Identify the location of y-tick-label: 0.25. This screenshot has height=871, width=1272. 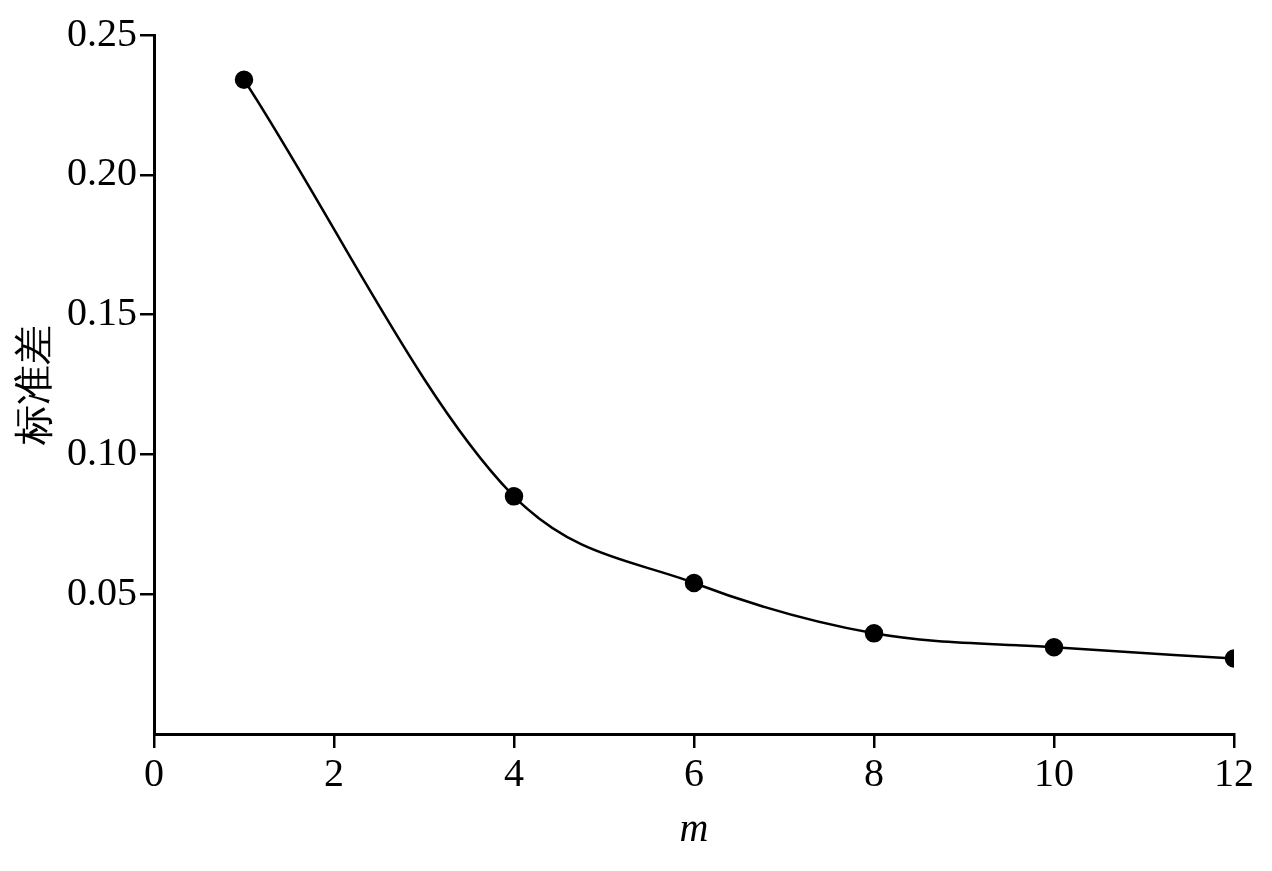
(102, 32).